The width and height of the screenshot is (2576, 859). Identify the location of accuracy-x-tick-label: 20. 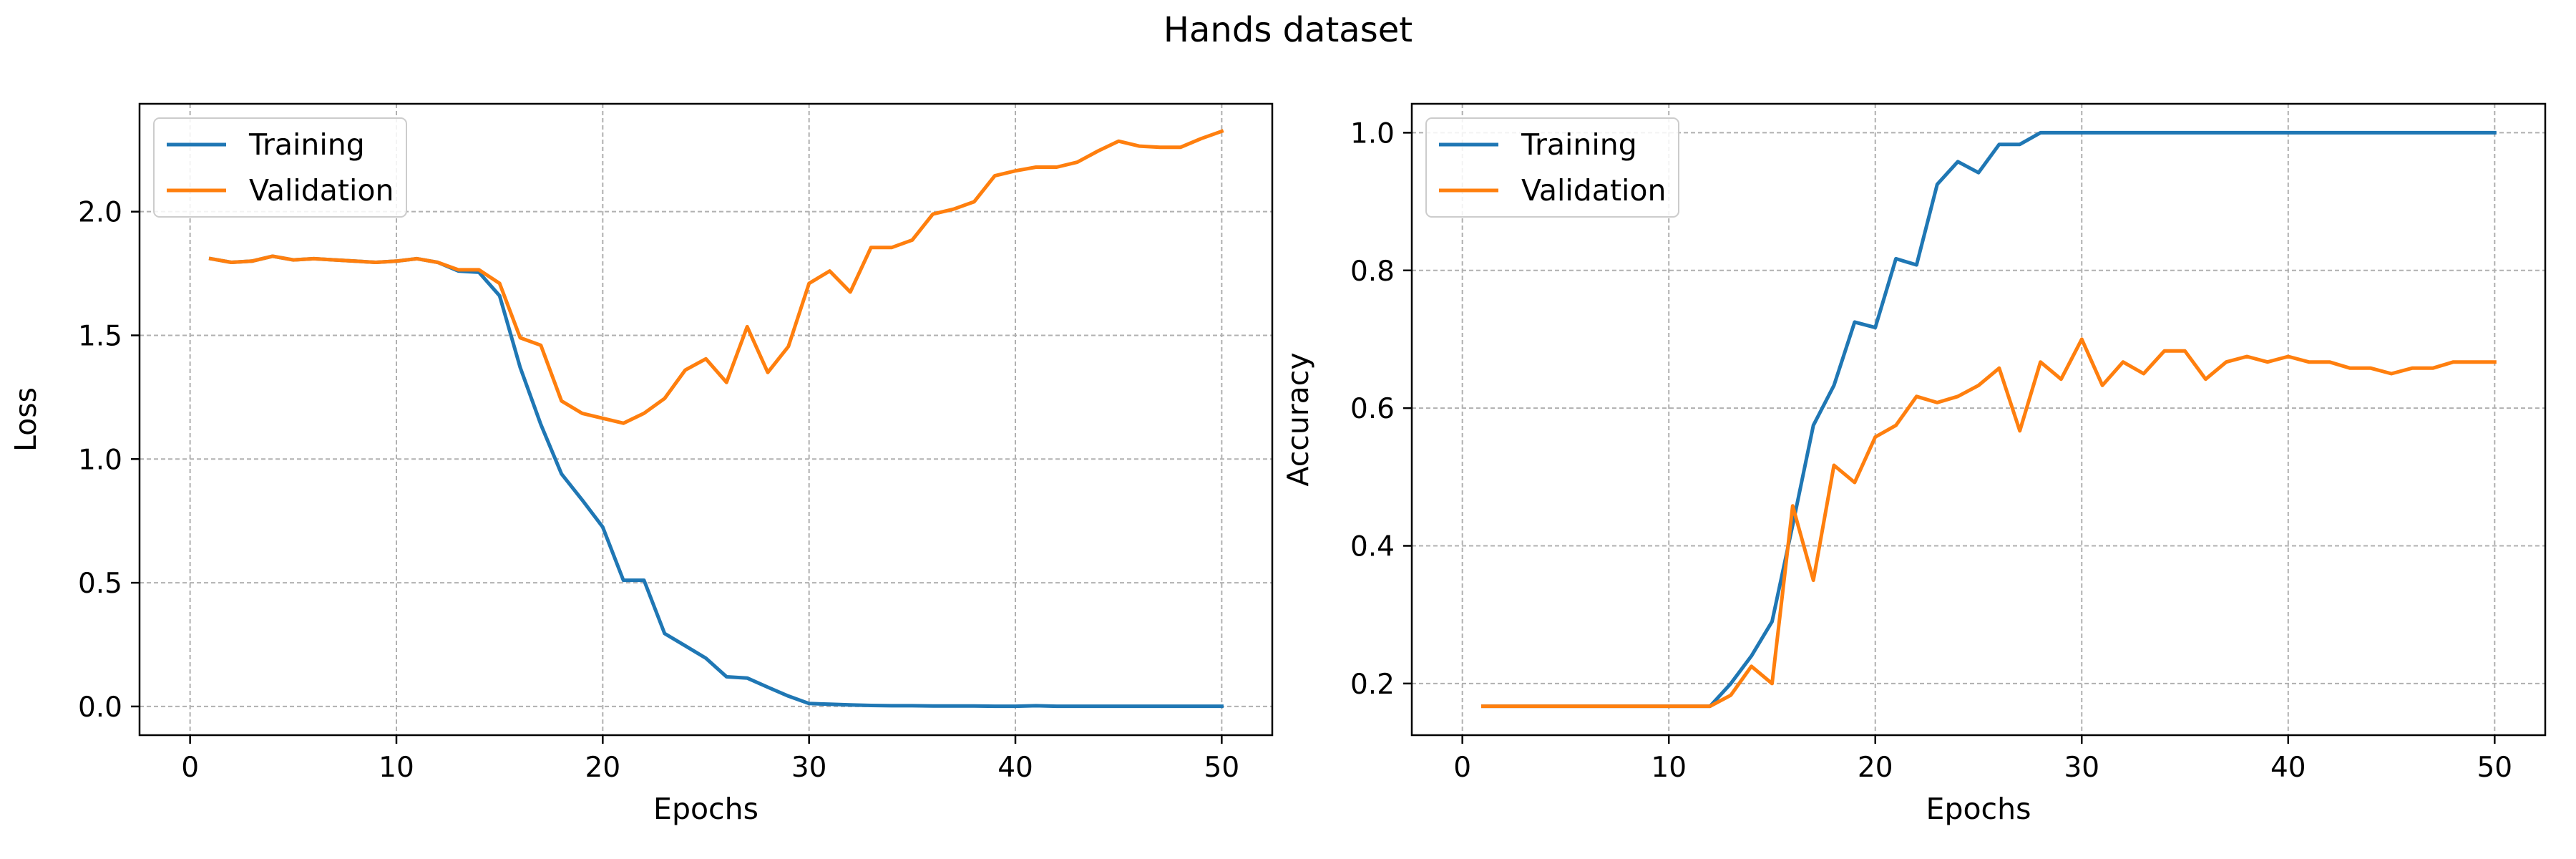
(1875, 768).